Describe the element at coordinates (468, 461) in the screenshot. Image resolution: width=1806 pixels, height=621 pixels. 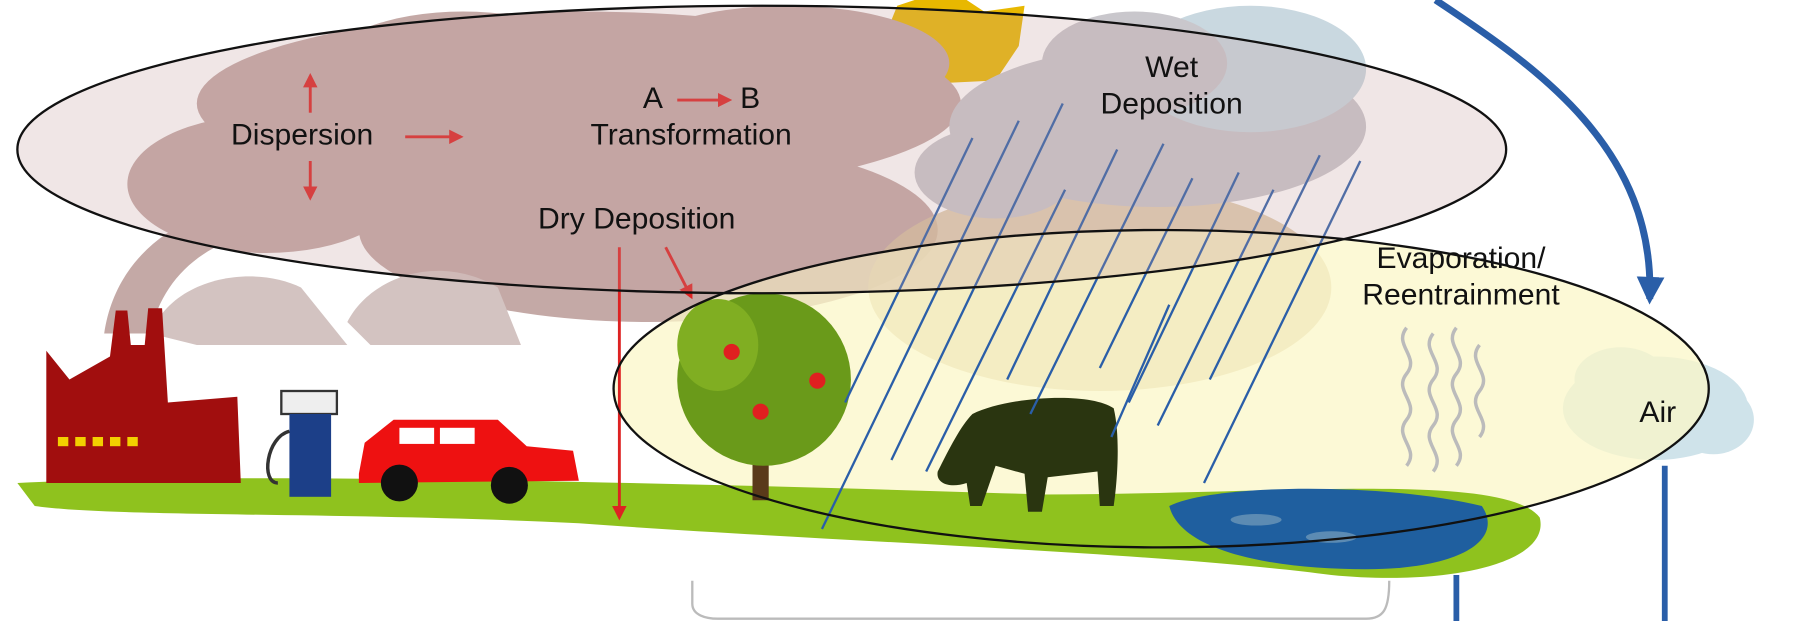
I see `car` at that location.